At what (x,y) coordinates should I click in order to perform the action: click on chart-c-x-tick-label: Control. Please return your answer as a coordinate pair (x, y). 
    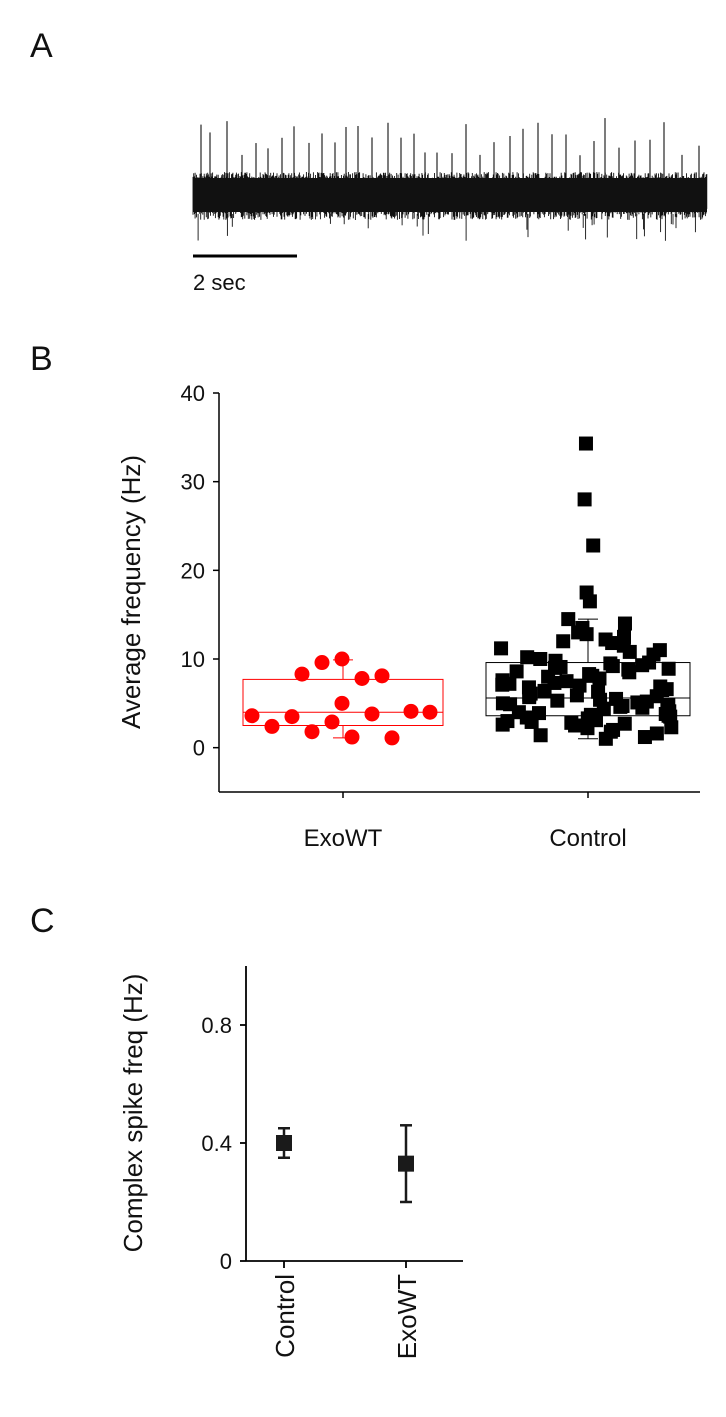
    Looking at the image, I should click on (285, 1316).